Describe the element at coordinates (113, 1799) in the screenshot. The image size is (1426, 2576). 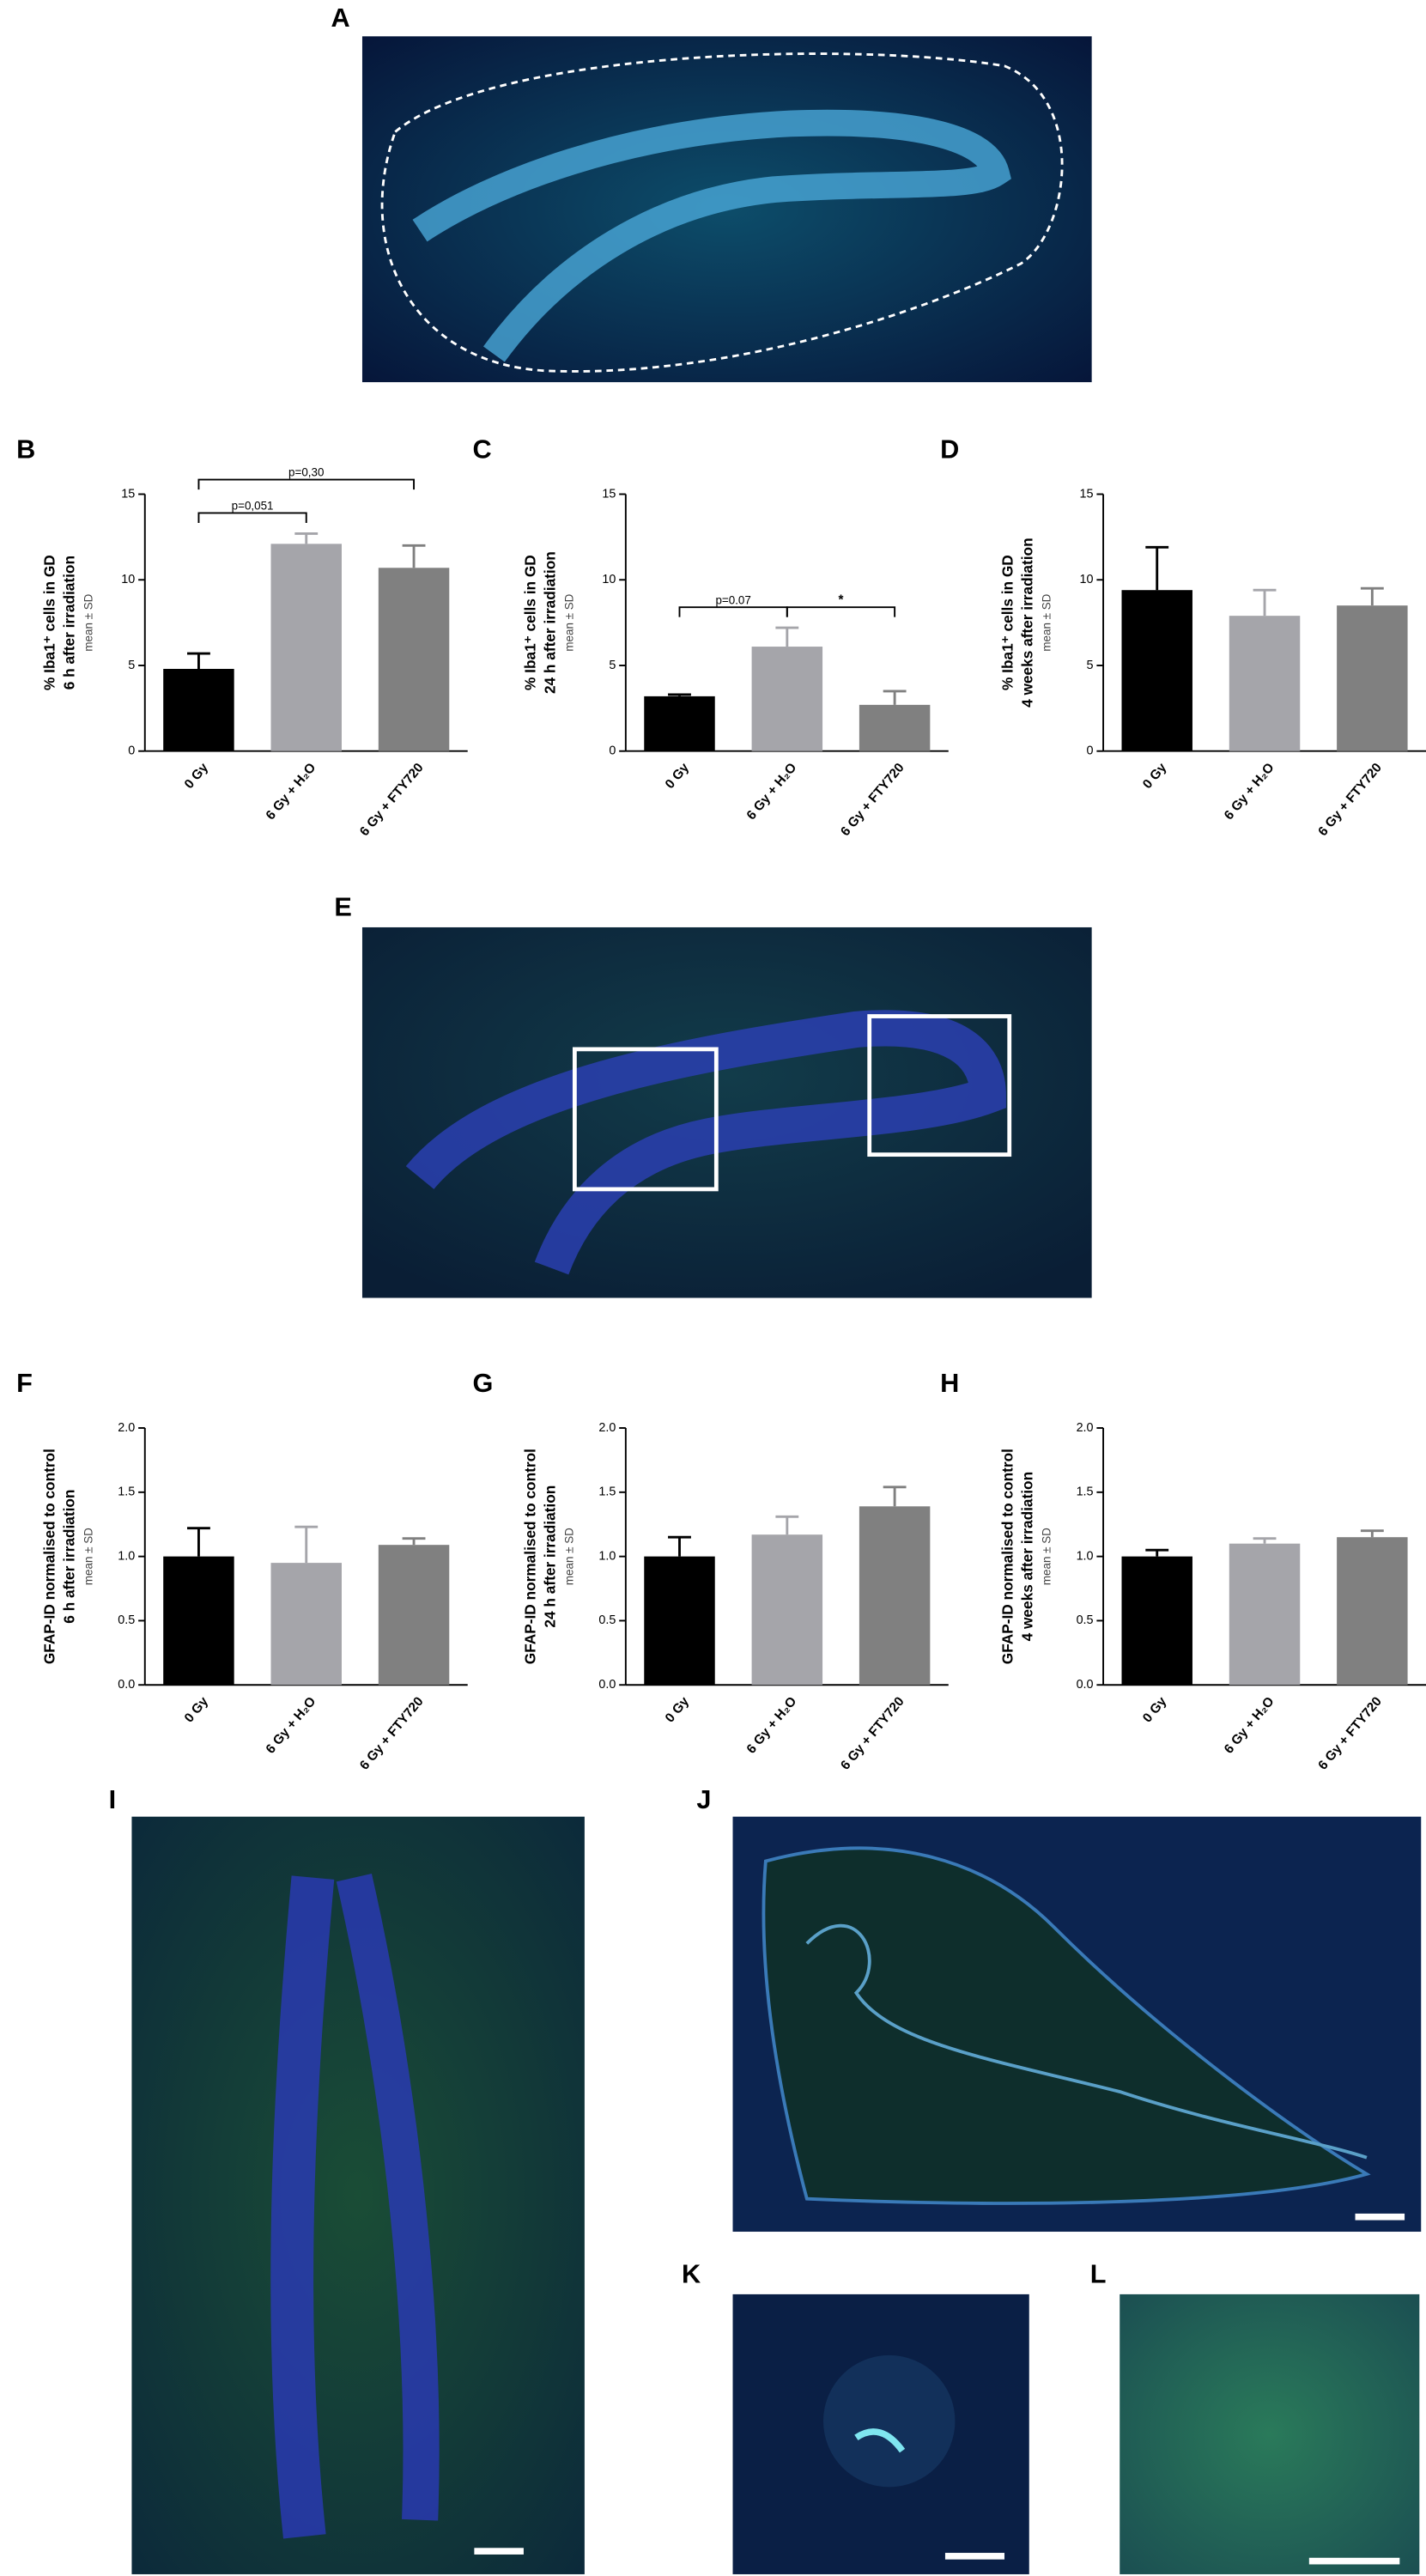
I see `panel-label: I` at that location.